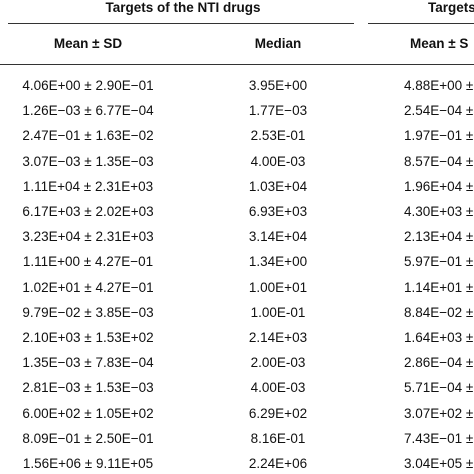 The image size is (474, 474). I want to click on table-cell: 4.88E+00 ±, so click(439, 85).